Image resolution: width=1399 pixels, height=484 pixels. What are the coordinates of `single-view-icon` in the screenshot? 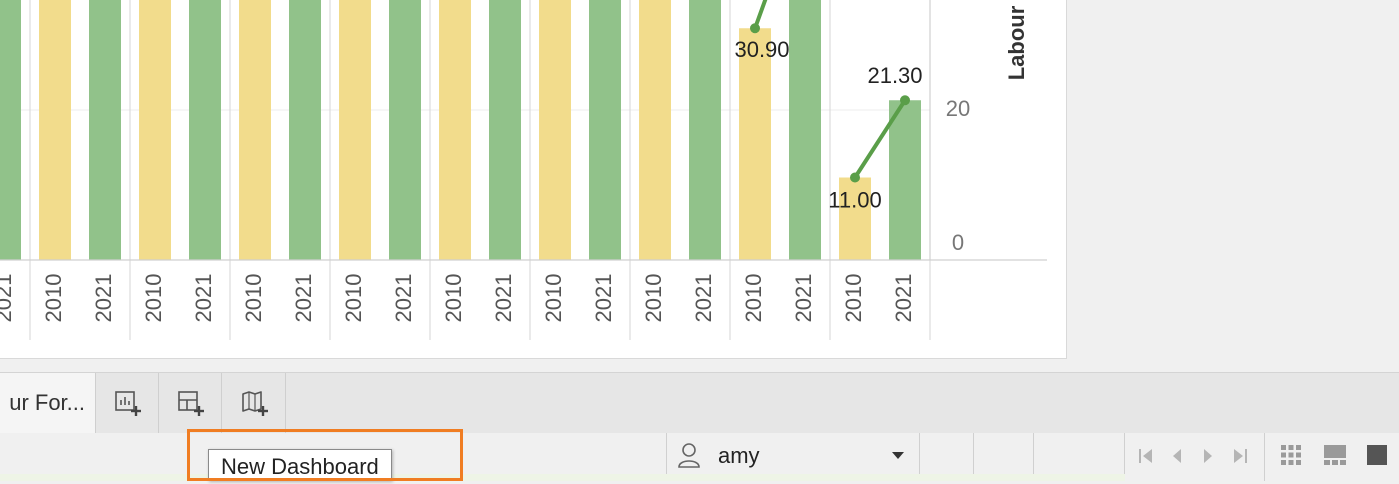 It's located at (1377, 455).